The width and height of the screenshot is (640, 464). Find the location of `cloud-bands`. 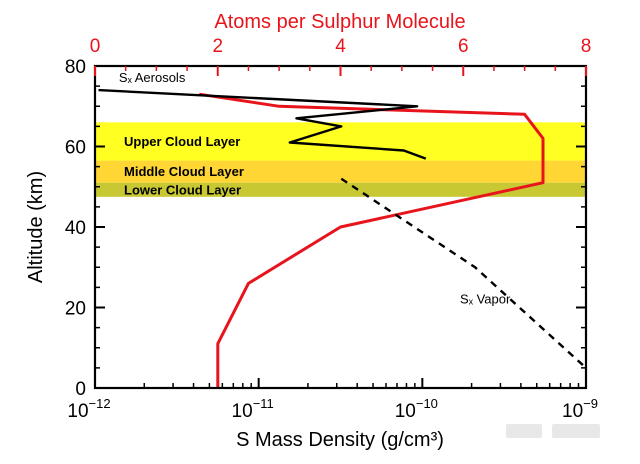

cloud-bands is located at coordinates (340, 159).